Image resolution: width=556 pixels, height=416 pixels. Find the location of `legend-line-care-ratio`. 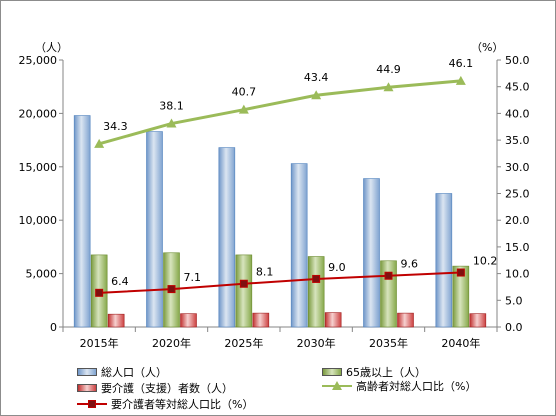

legend-line-care-ratio is located at coordinates (92, 404).